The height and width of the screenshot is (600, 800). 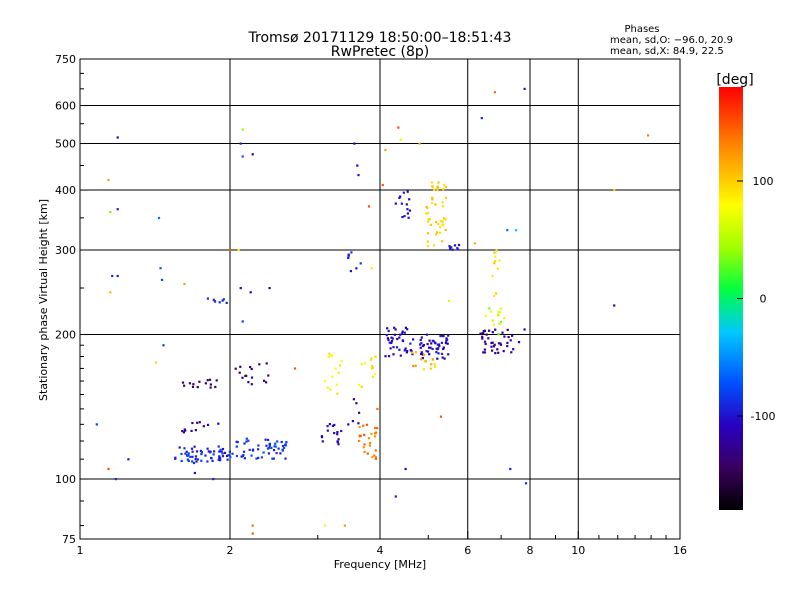 What do you see at coordinates (230, 550) in the screenshot?
I see `x-tick-label: 2` at bounding box center [230, 550].